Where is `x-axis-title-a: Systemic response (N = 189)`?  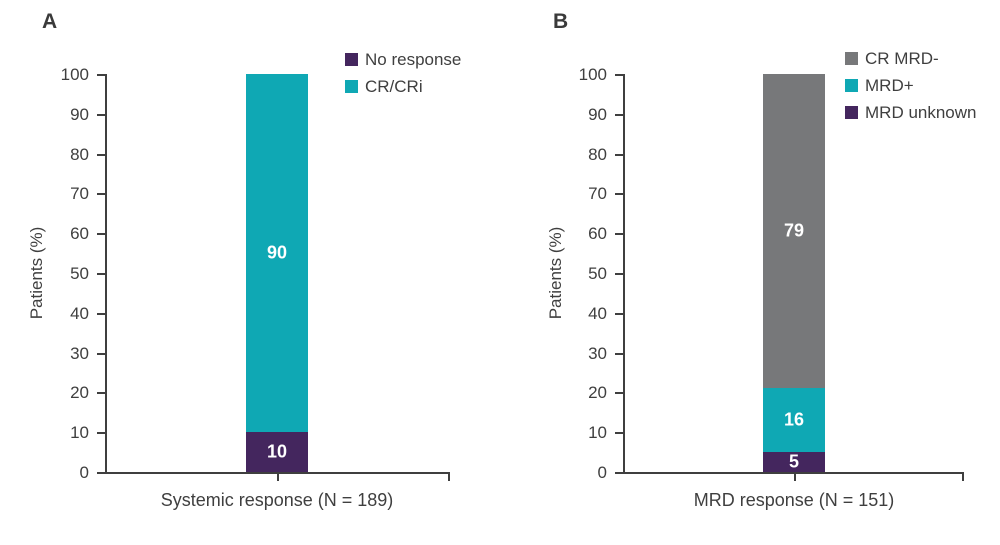
x-axis-title-a: Systemic response (N = 189) is located at coordinates (277, 500).